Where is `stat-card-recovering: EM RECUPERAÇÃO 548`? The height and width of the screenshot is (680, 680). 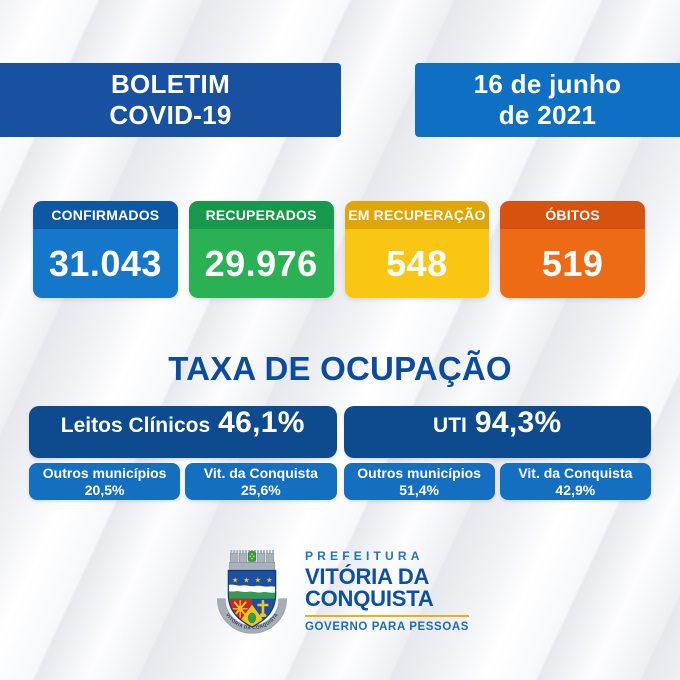 stat-card-recovering: EM RECUPERAÇÃO 548 is located at coordinates (417, 249).